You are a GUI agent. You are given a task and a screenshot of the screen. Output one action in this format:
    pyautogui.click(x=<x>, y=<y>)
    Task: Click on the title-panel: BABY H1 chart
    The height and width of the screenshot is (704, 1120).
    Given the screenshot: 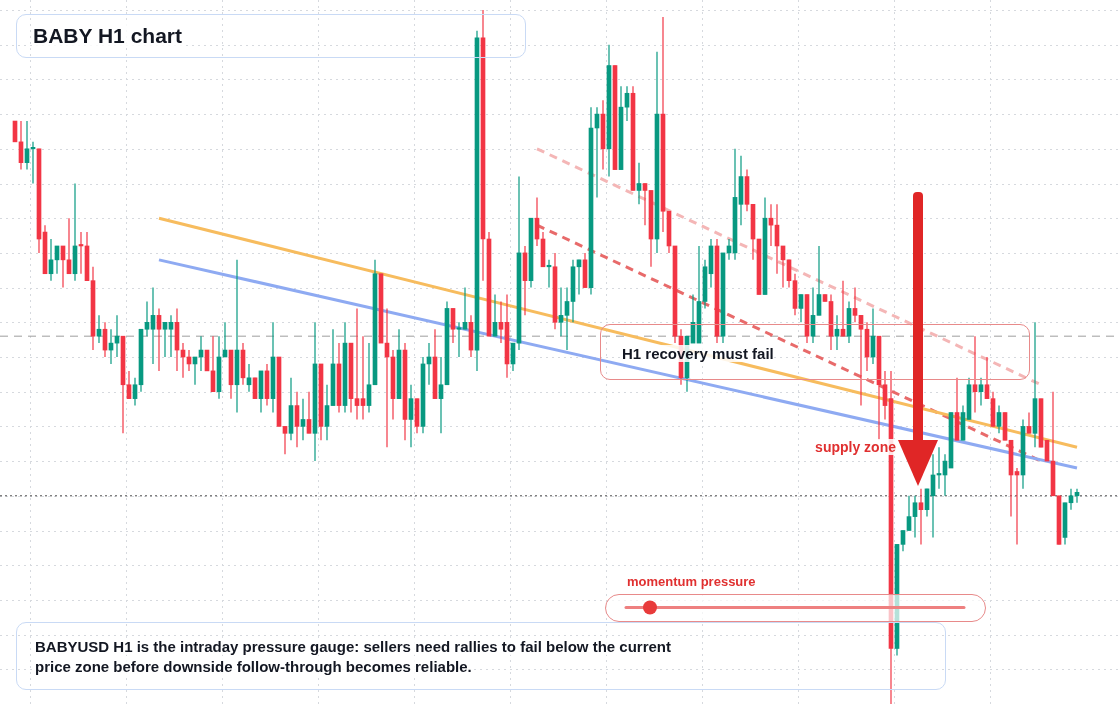 What is the action you would take?
    pyautogui.click(x=271, y=36)
    